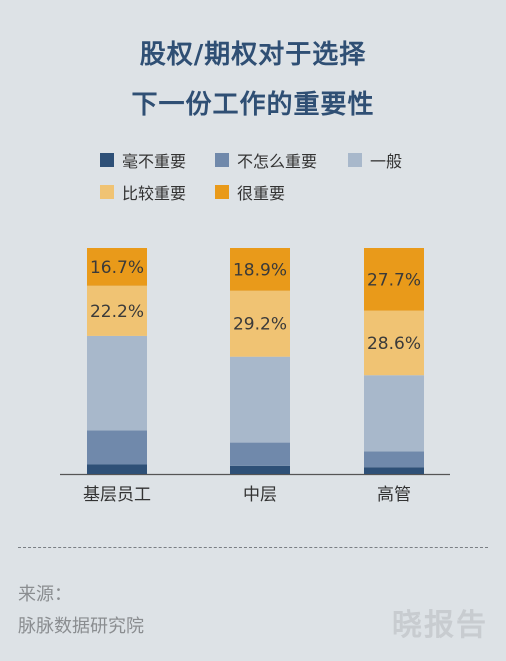 The width and height of the screenshot is (506, 661). What do you see at coordinates (253, 105) in the screenshot?
I see `chart-title-line2: 下一份工作的重要性` at bounding box center [253, 105].